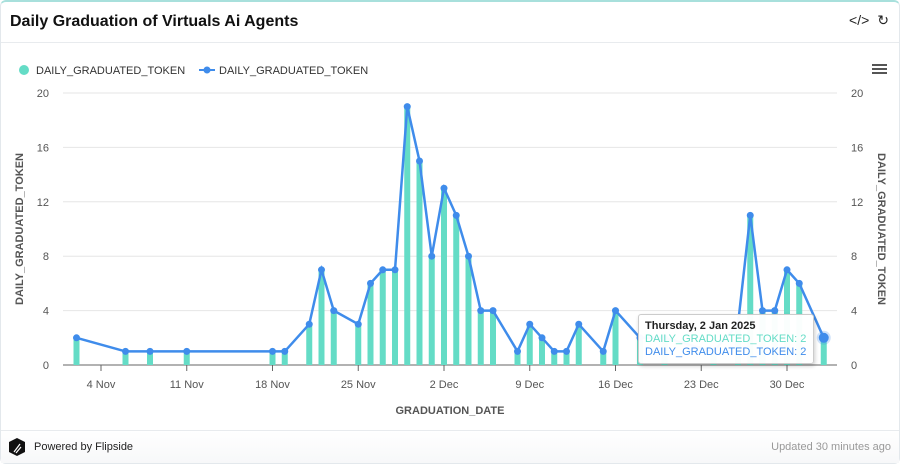 The height and width of the screenshot is (464, 900). What do you see at coordinates (883, 20) in the screenshot?
I see `refresh-icon: ↻` at bounding box center [883, 20].